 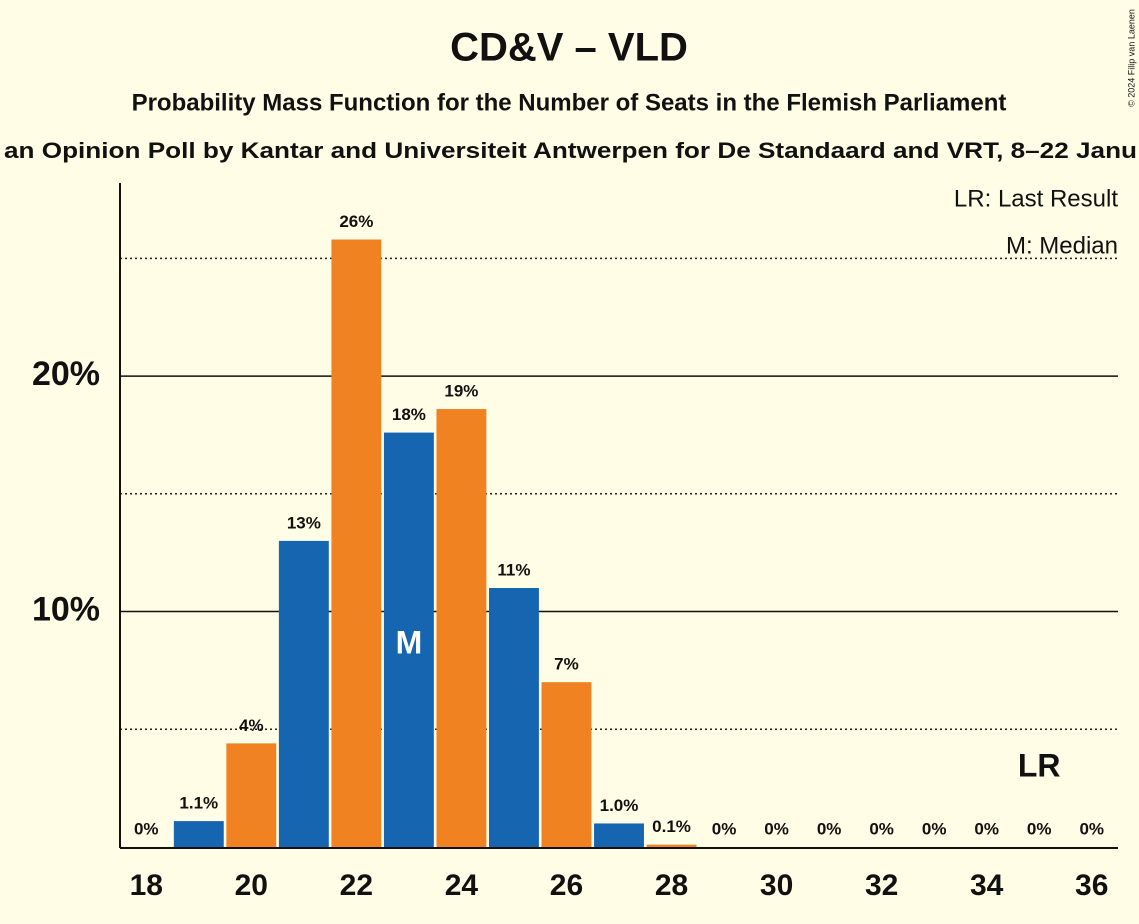 I want to click on last-result-marker: LR, so click(x=1039, y=765).